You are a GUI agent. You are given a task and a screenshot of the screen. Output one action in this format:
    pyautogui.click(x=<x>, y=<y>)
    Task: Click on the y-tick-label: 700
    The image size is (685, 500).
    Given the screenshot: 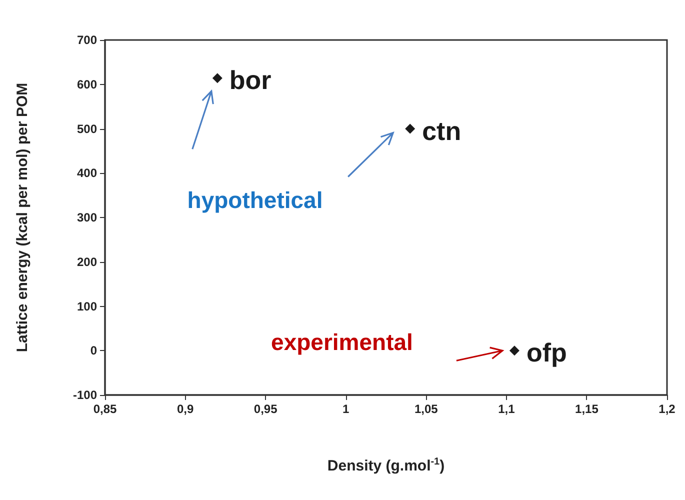 What is the action you would take?
    pyautogui.click(x=87, y=40)
    